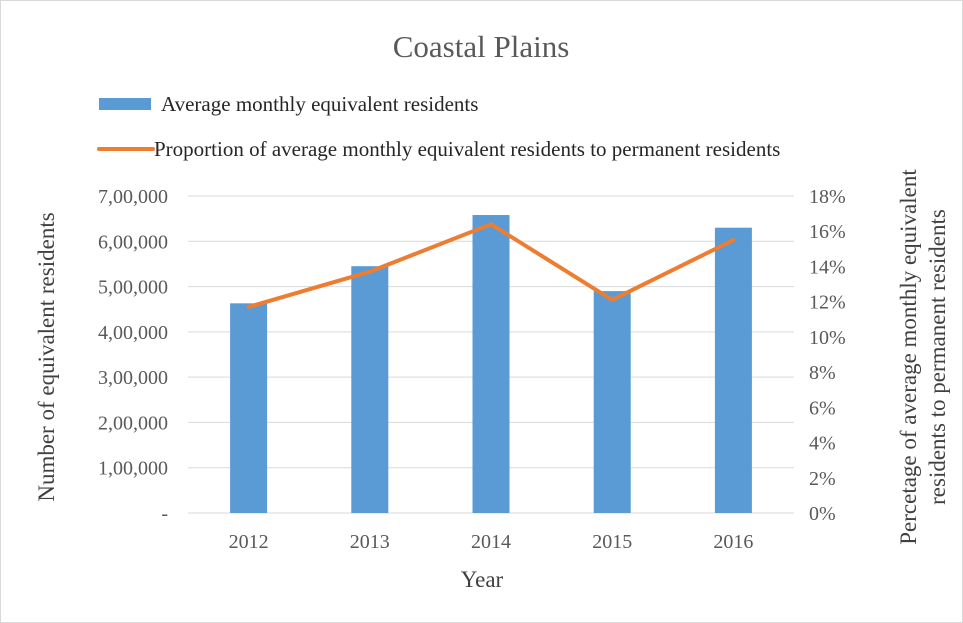 The height and width of the screenshot is (623, 963). What do you see at coordinates (822, 444) in the screenshot?
I see `y2-tick-label: 4%` at bounding box center [822, 444].